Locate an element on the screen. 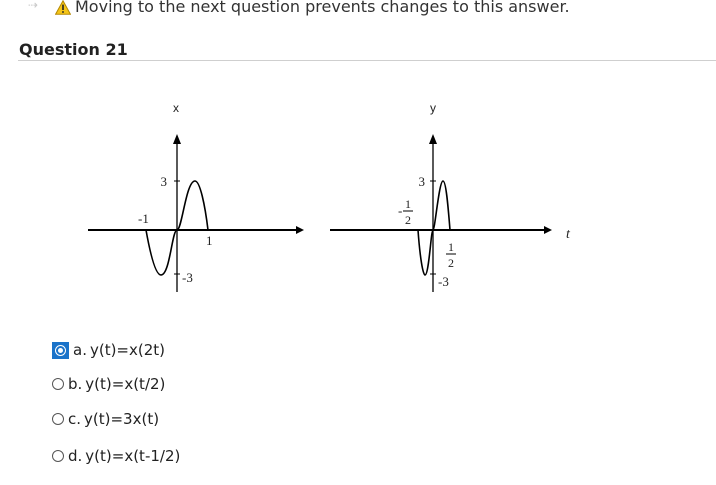  left-tick-label-y-neg: -3 is located at coordinates (187, 277).